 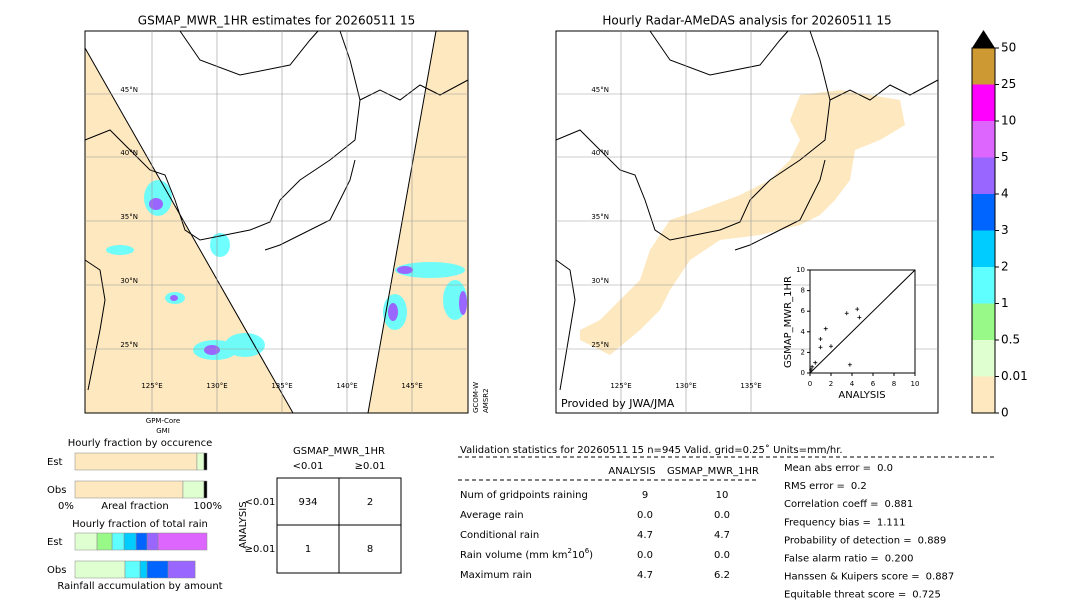 I want to click on label-part: Maximum rain, so click(x=496, y=575).